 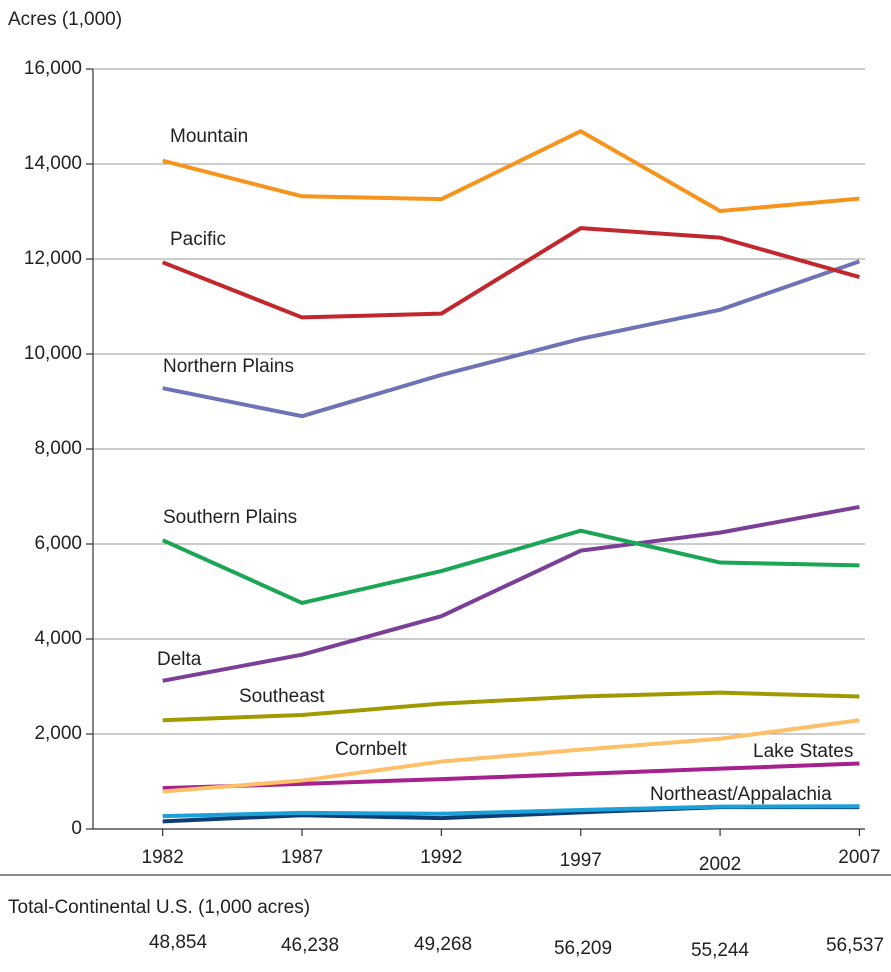 I want to click on total-value: 49,268, so click(x=443, y=944).